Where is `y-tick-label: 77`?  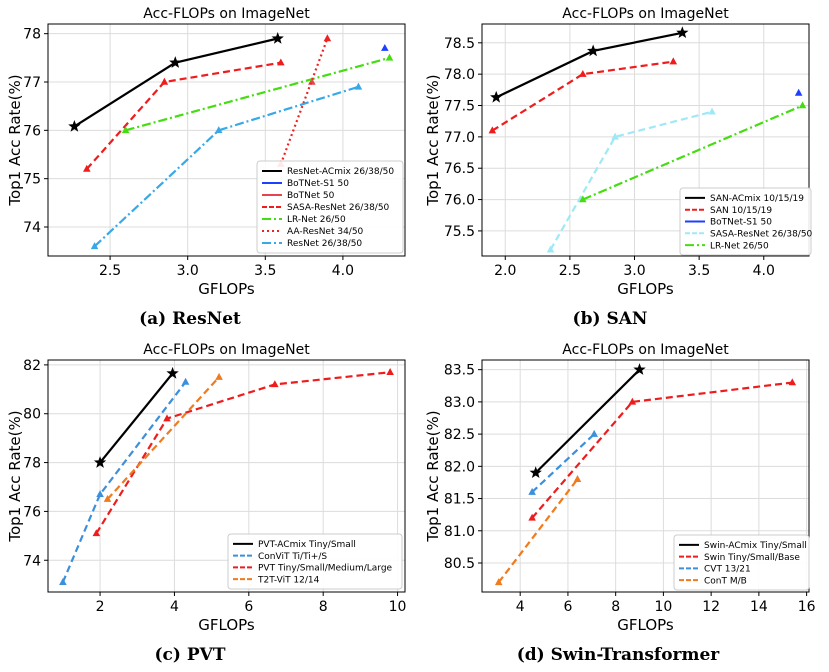
y-tick-label: 77 is located at coordinates (32, 83).